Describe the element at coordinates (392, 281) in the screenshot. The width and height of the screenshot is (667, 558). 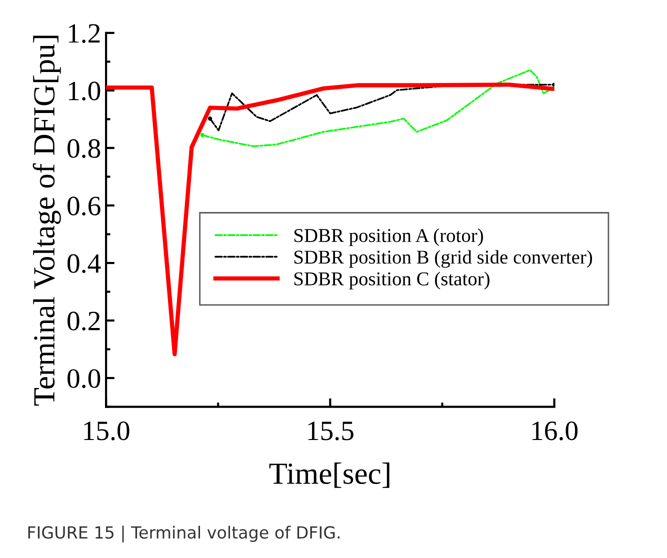
I see `legend-label: SDBR position C (stator)` at that location.